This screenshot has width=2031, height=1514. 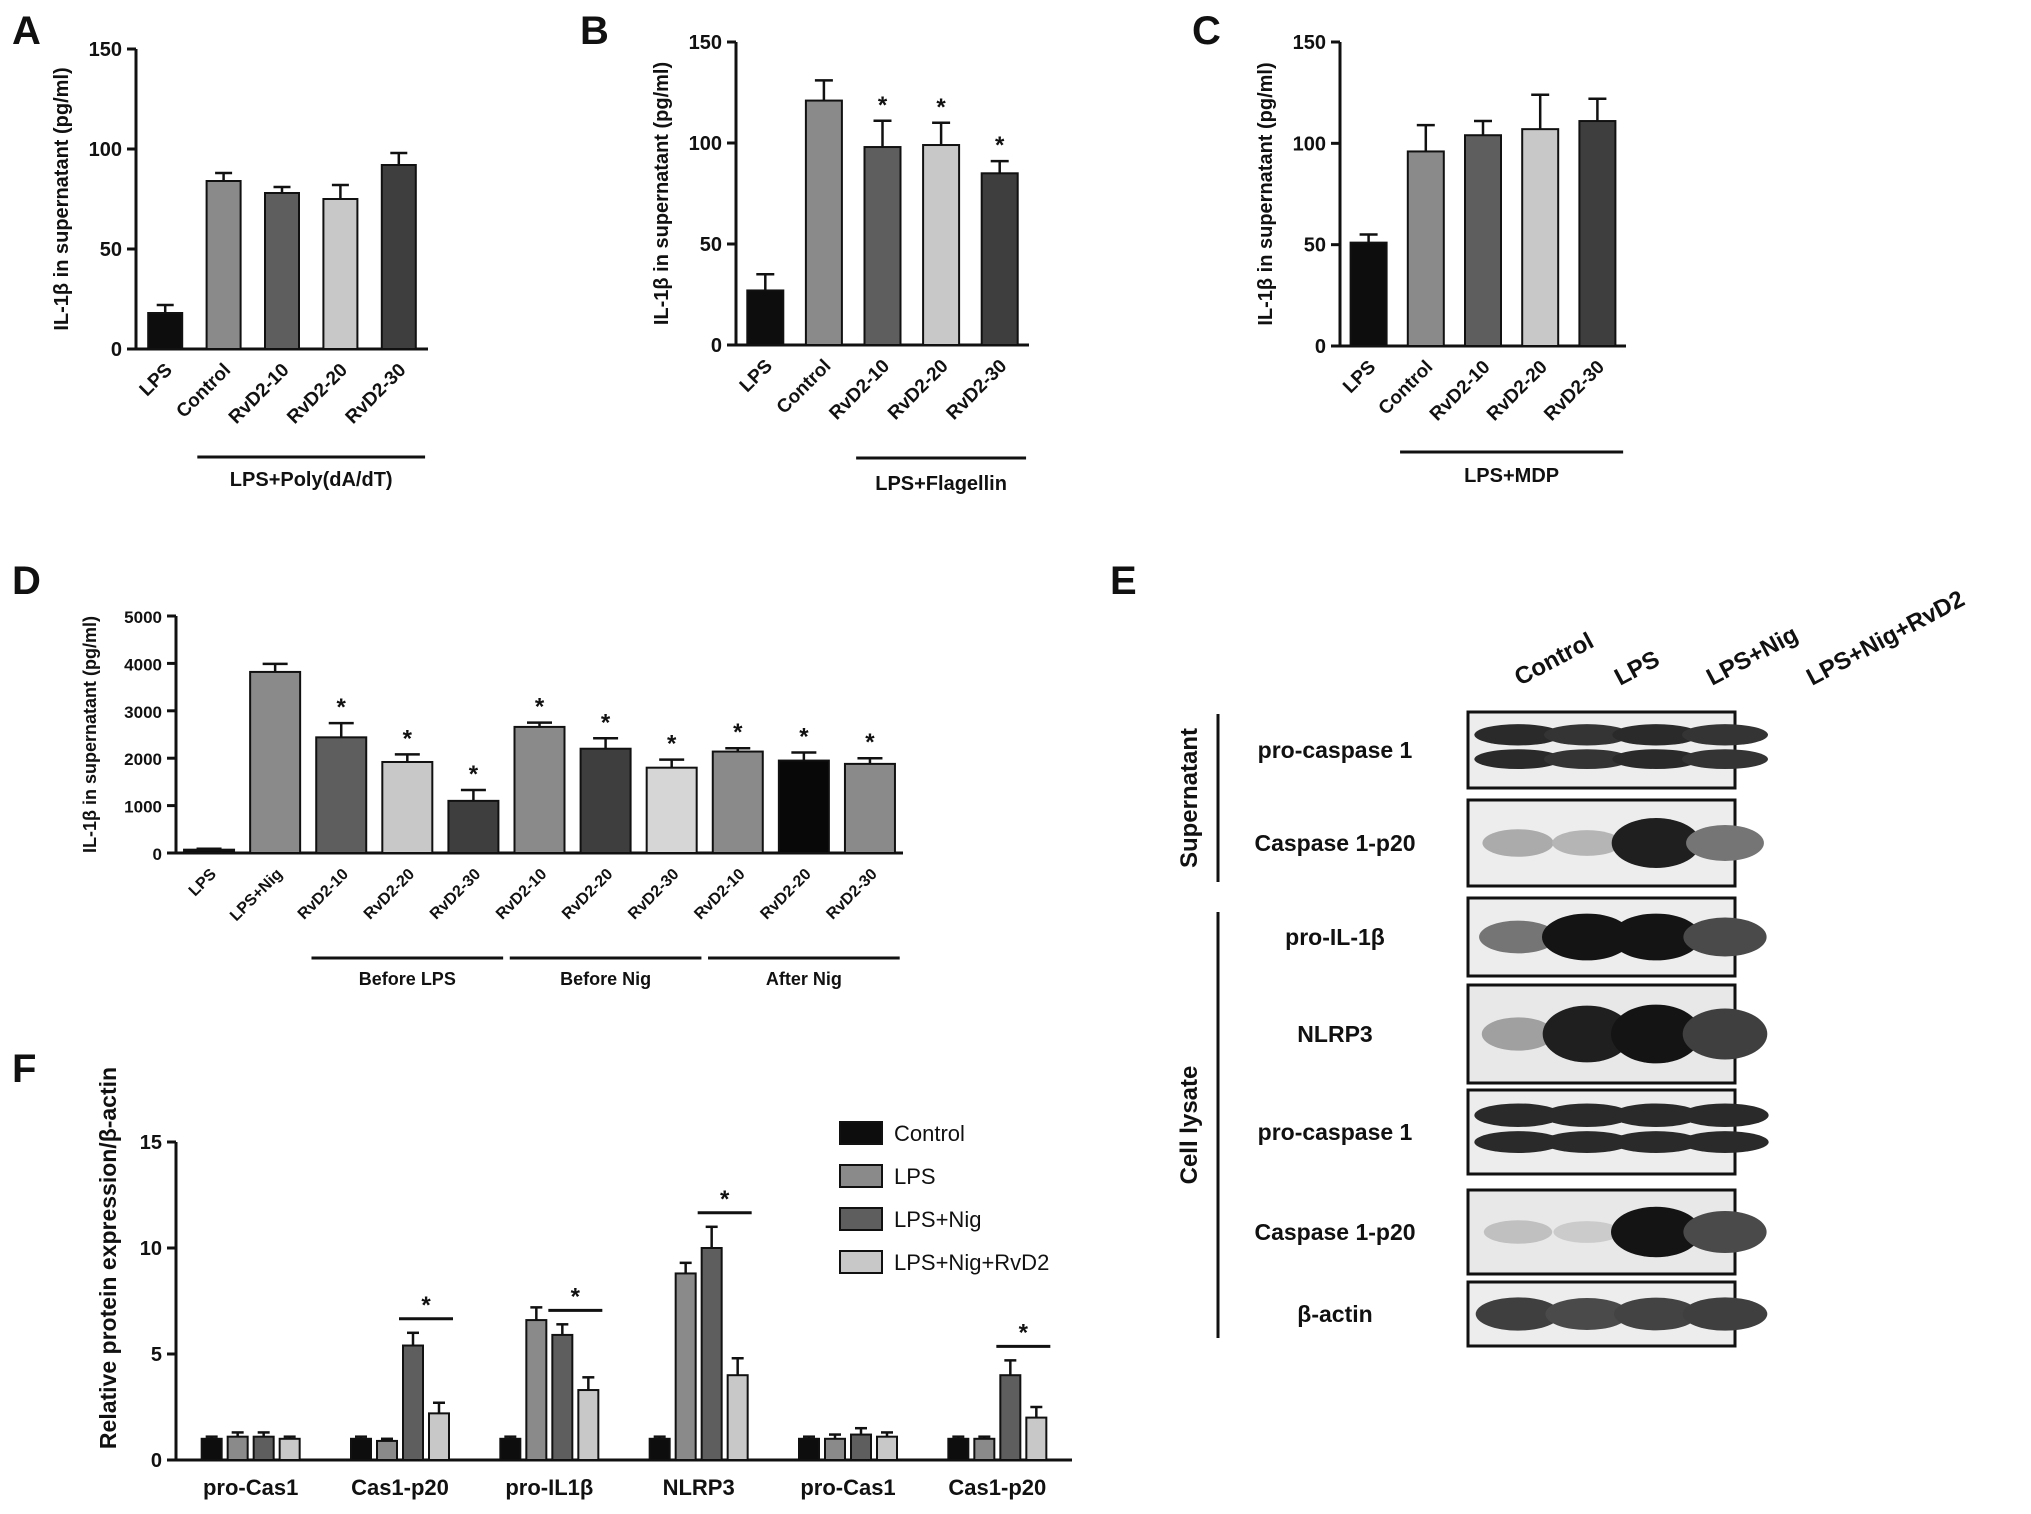 What do you see at coordinates (804, 979) in the screenshot?
I see `group-label: After Nig` at bounding box center [804, 979].